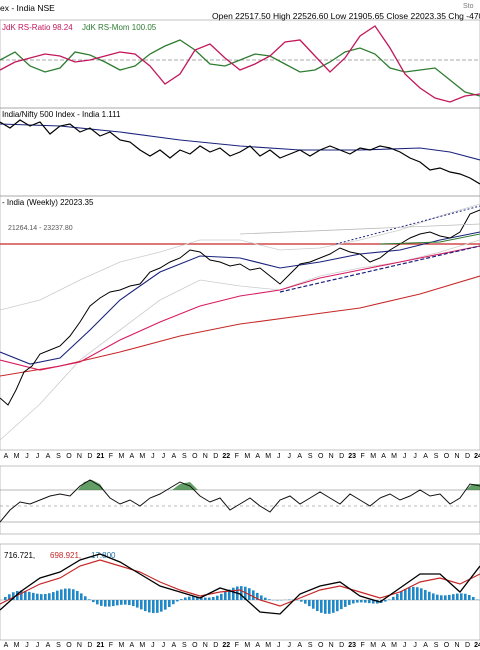 This screenshot has width=480, height=650. I want to click on green-line, so click(429, 239).